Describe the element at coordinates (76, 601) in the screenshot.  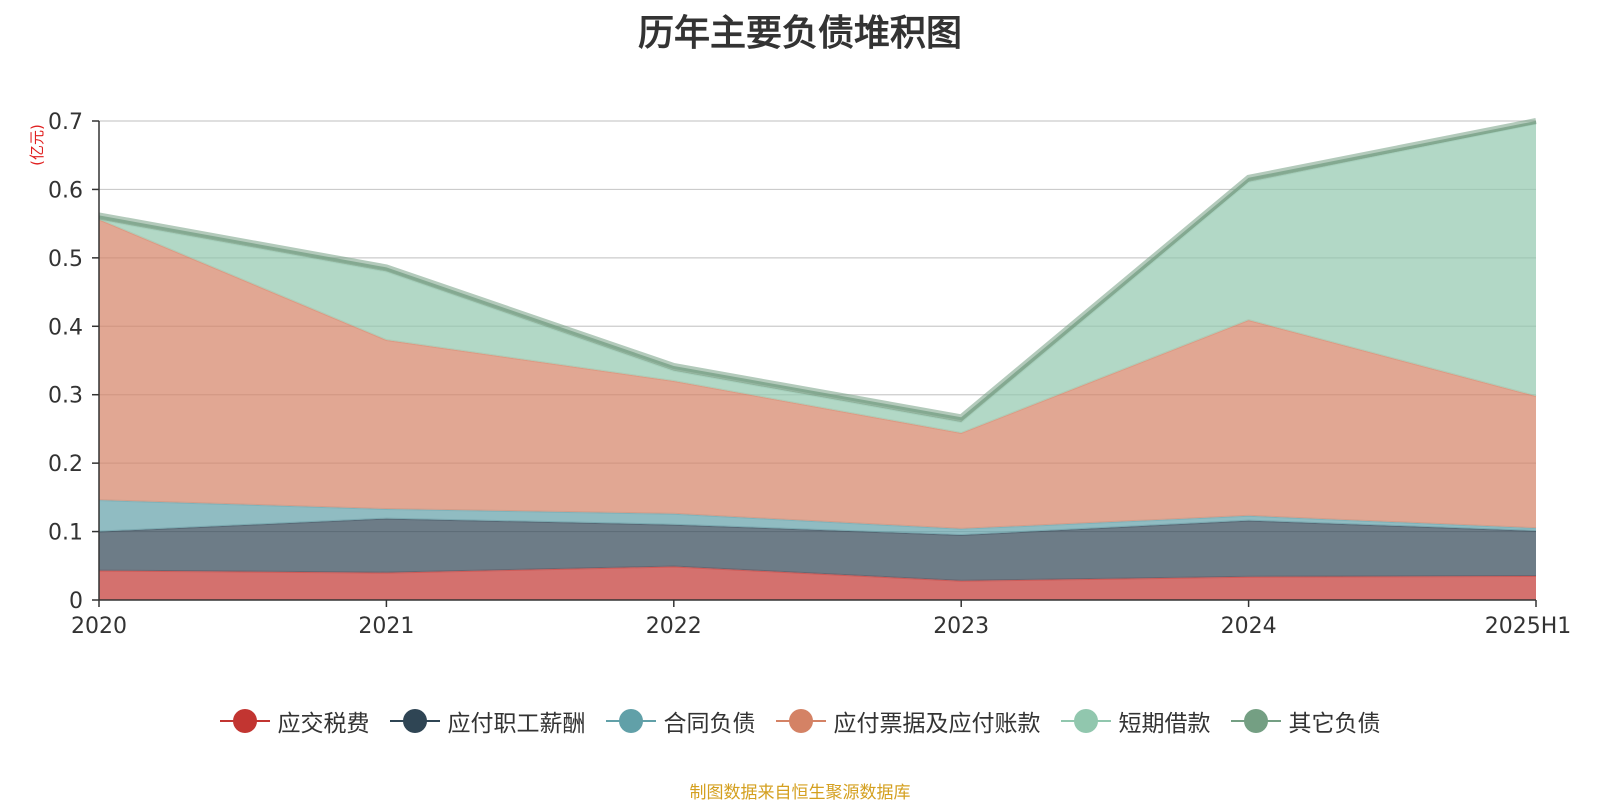
I see `y-tick-label: 0` at that location.